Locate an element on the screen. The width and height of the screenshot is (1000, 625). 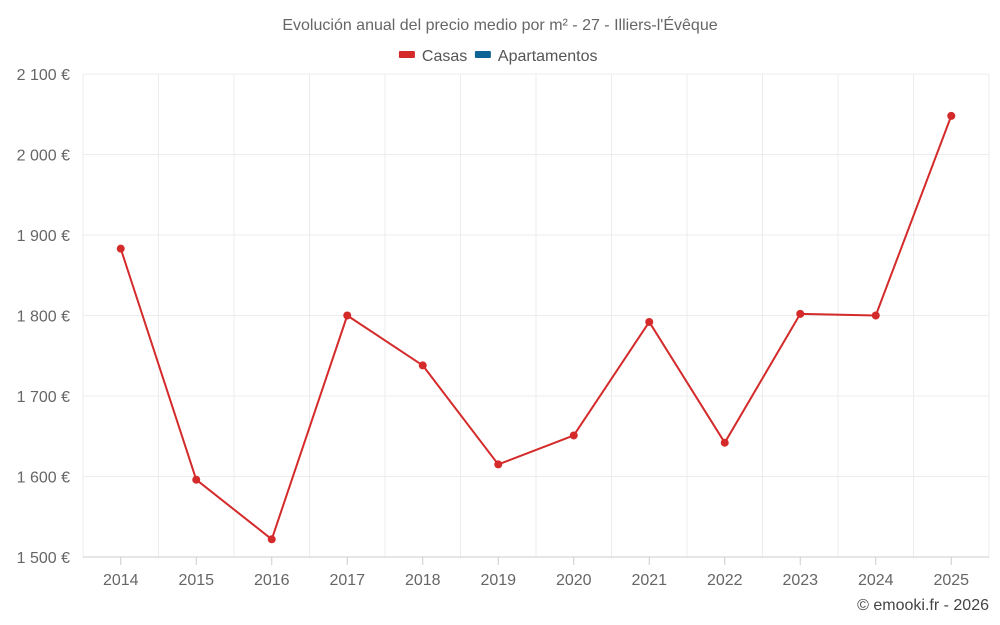
x-tick-label: 2016 is located at coordinates (272, 580).